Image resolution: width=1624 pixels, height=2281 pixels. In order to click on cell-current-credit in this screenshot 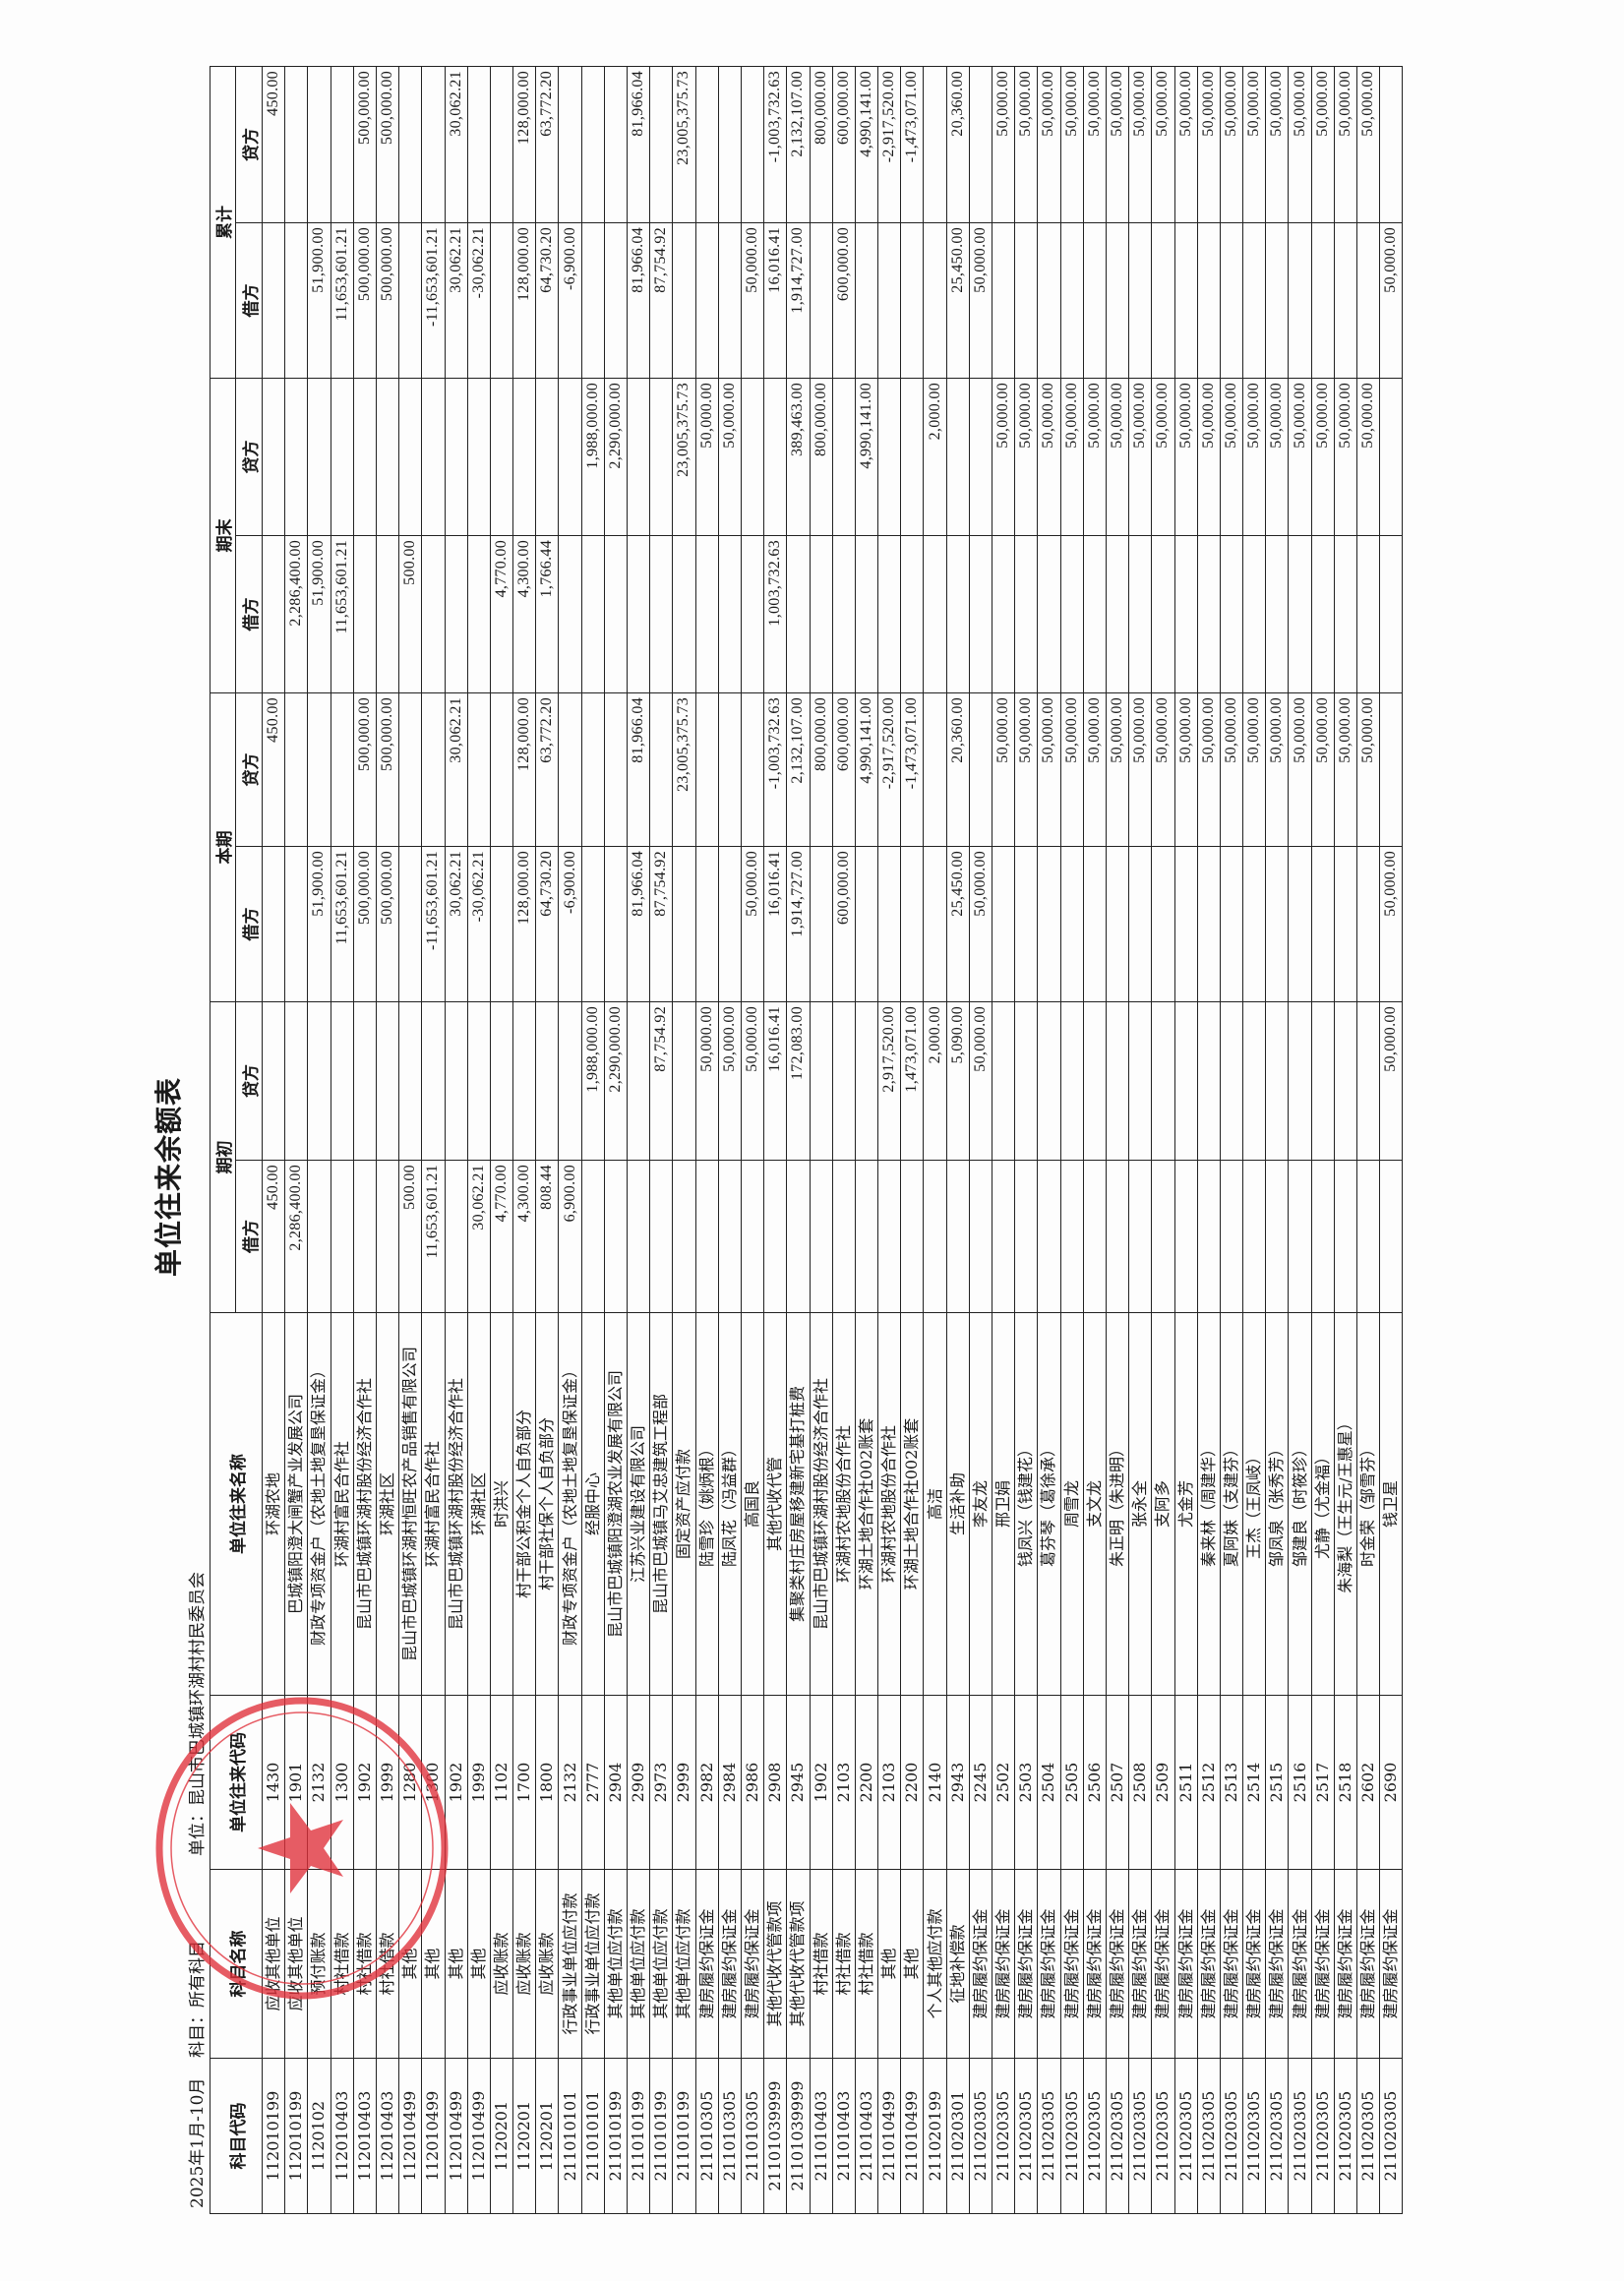, I will do `click(1391, 769)`.